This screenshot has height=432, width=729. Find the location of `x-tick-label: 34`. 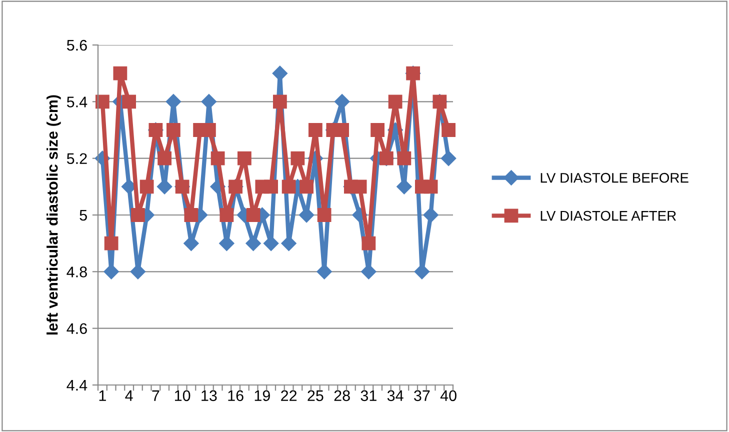

x-tick-label: 34 is located at coordinates (395, 396).